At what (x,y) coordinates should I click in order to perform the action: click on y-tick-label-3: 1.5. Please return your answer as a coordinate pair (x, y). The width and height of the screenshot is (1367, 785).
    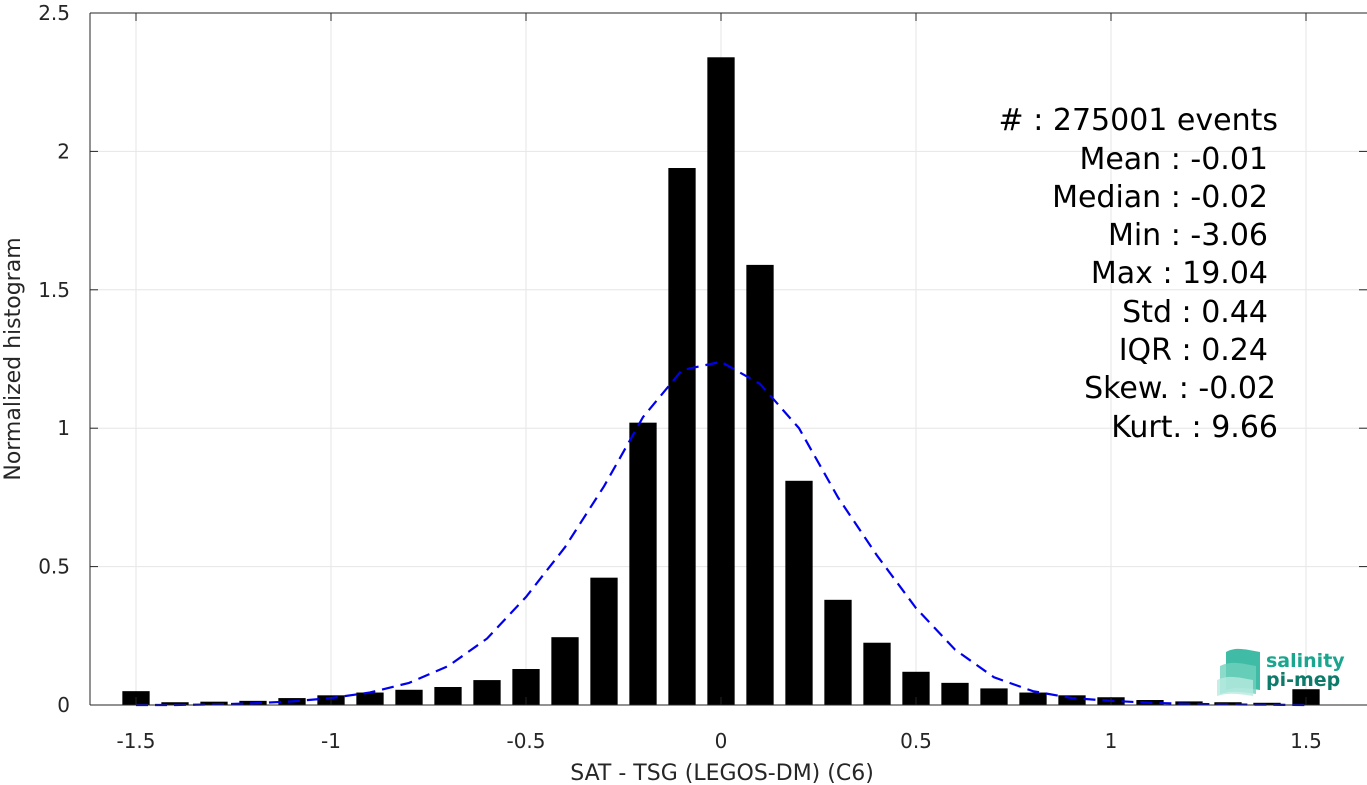
    Looking at the image, I should click on (54, 290).